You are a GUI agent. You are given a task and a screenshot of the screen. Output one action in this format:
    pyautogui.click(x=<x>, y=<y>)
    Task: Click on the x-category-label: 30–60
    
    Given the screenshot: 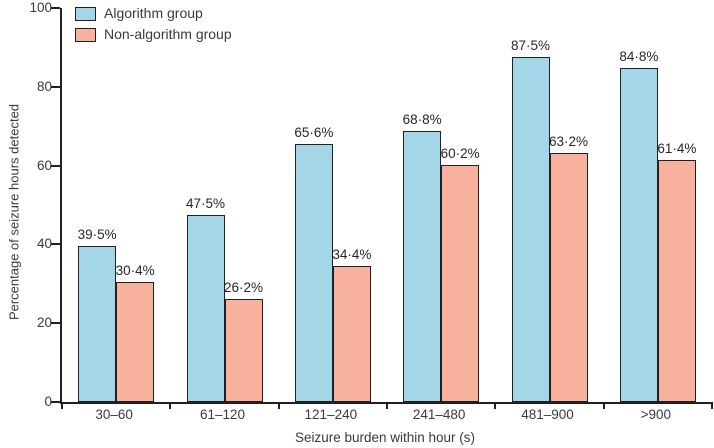 What is the action you would take?
    pyautogui.click(x=114, y=414)
    